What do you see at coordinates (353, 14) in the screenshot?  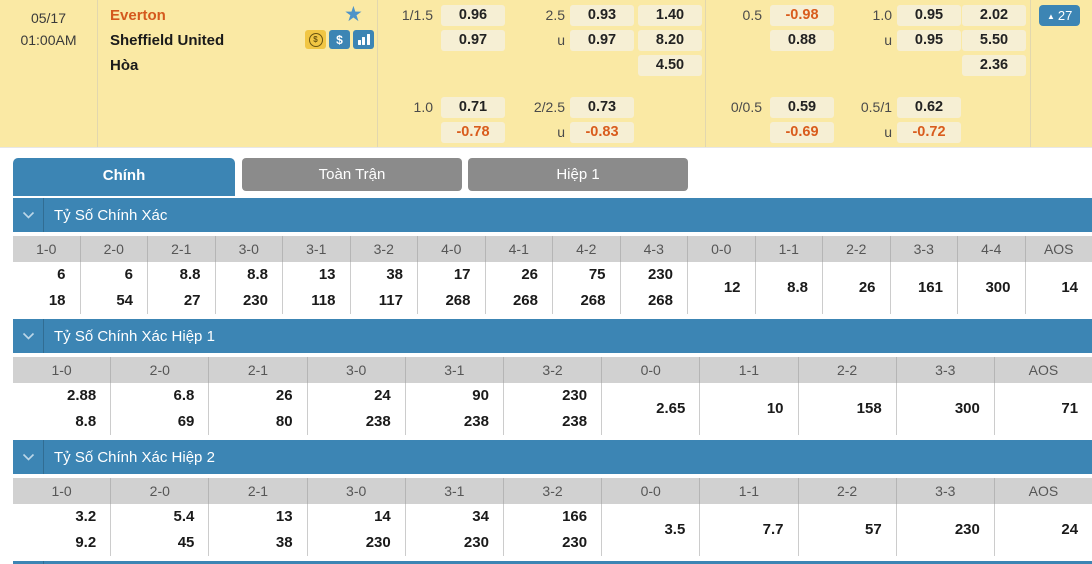 I see `favorite-star-icon: ★` at bounding box center [353, 14].